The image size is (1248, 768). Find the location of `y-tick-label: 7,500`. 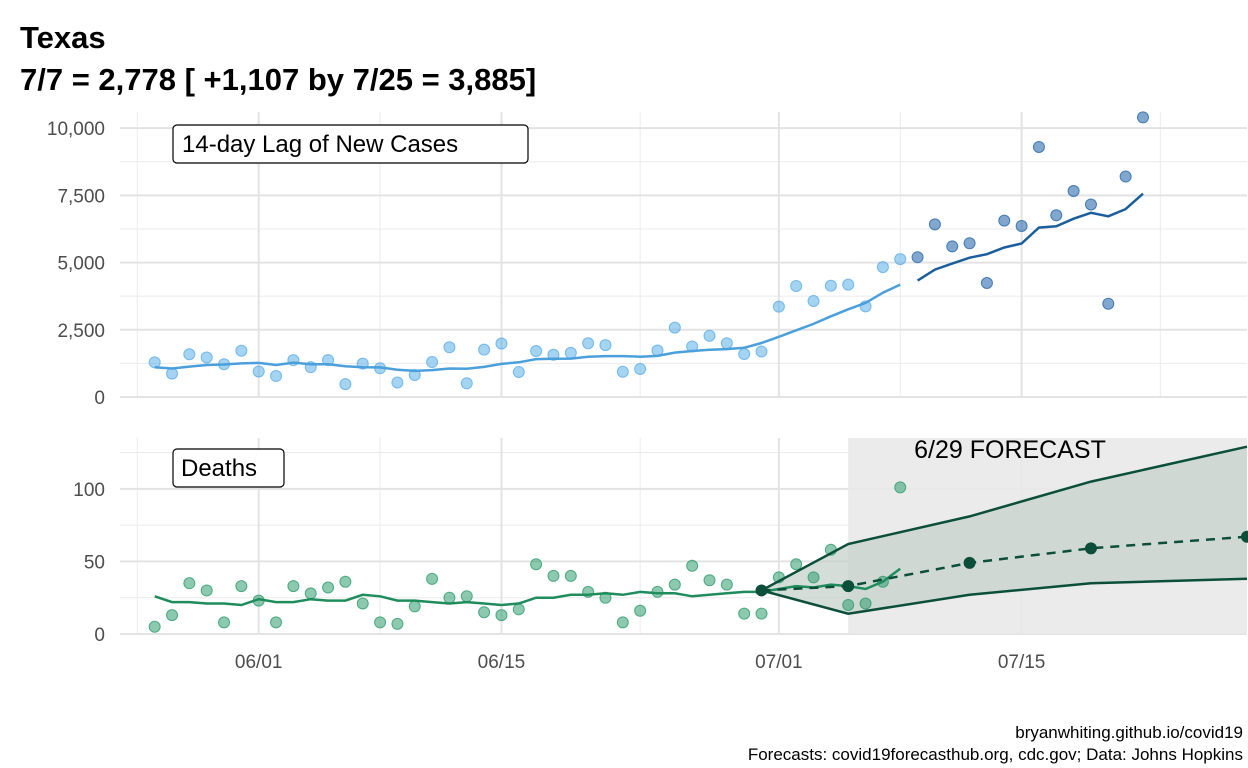

y-tick-label: 7,500 is located at coordinates (81, 196).